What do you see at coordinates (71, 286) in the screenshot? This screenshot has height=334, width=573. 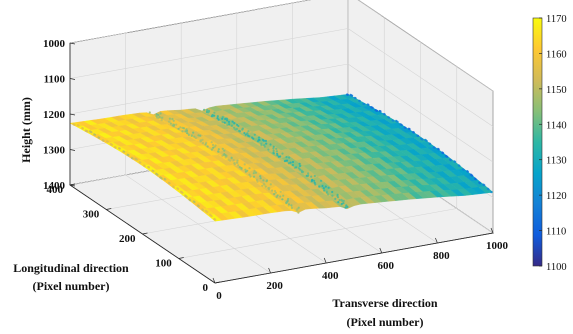 I see `y-axis-label-line2: (Pixel number)` at bounding box center [71, 286].